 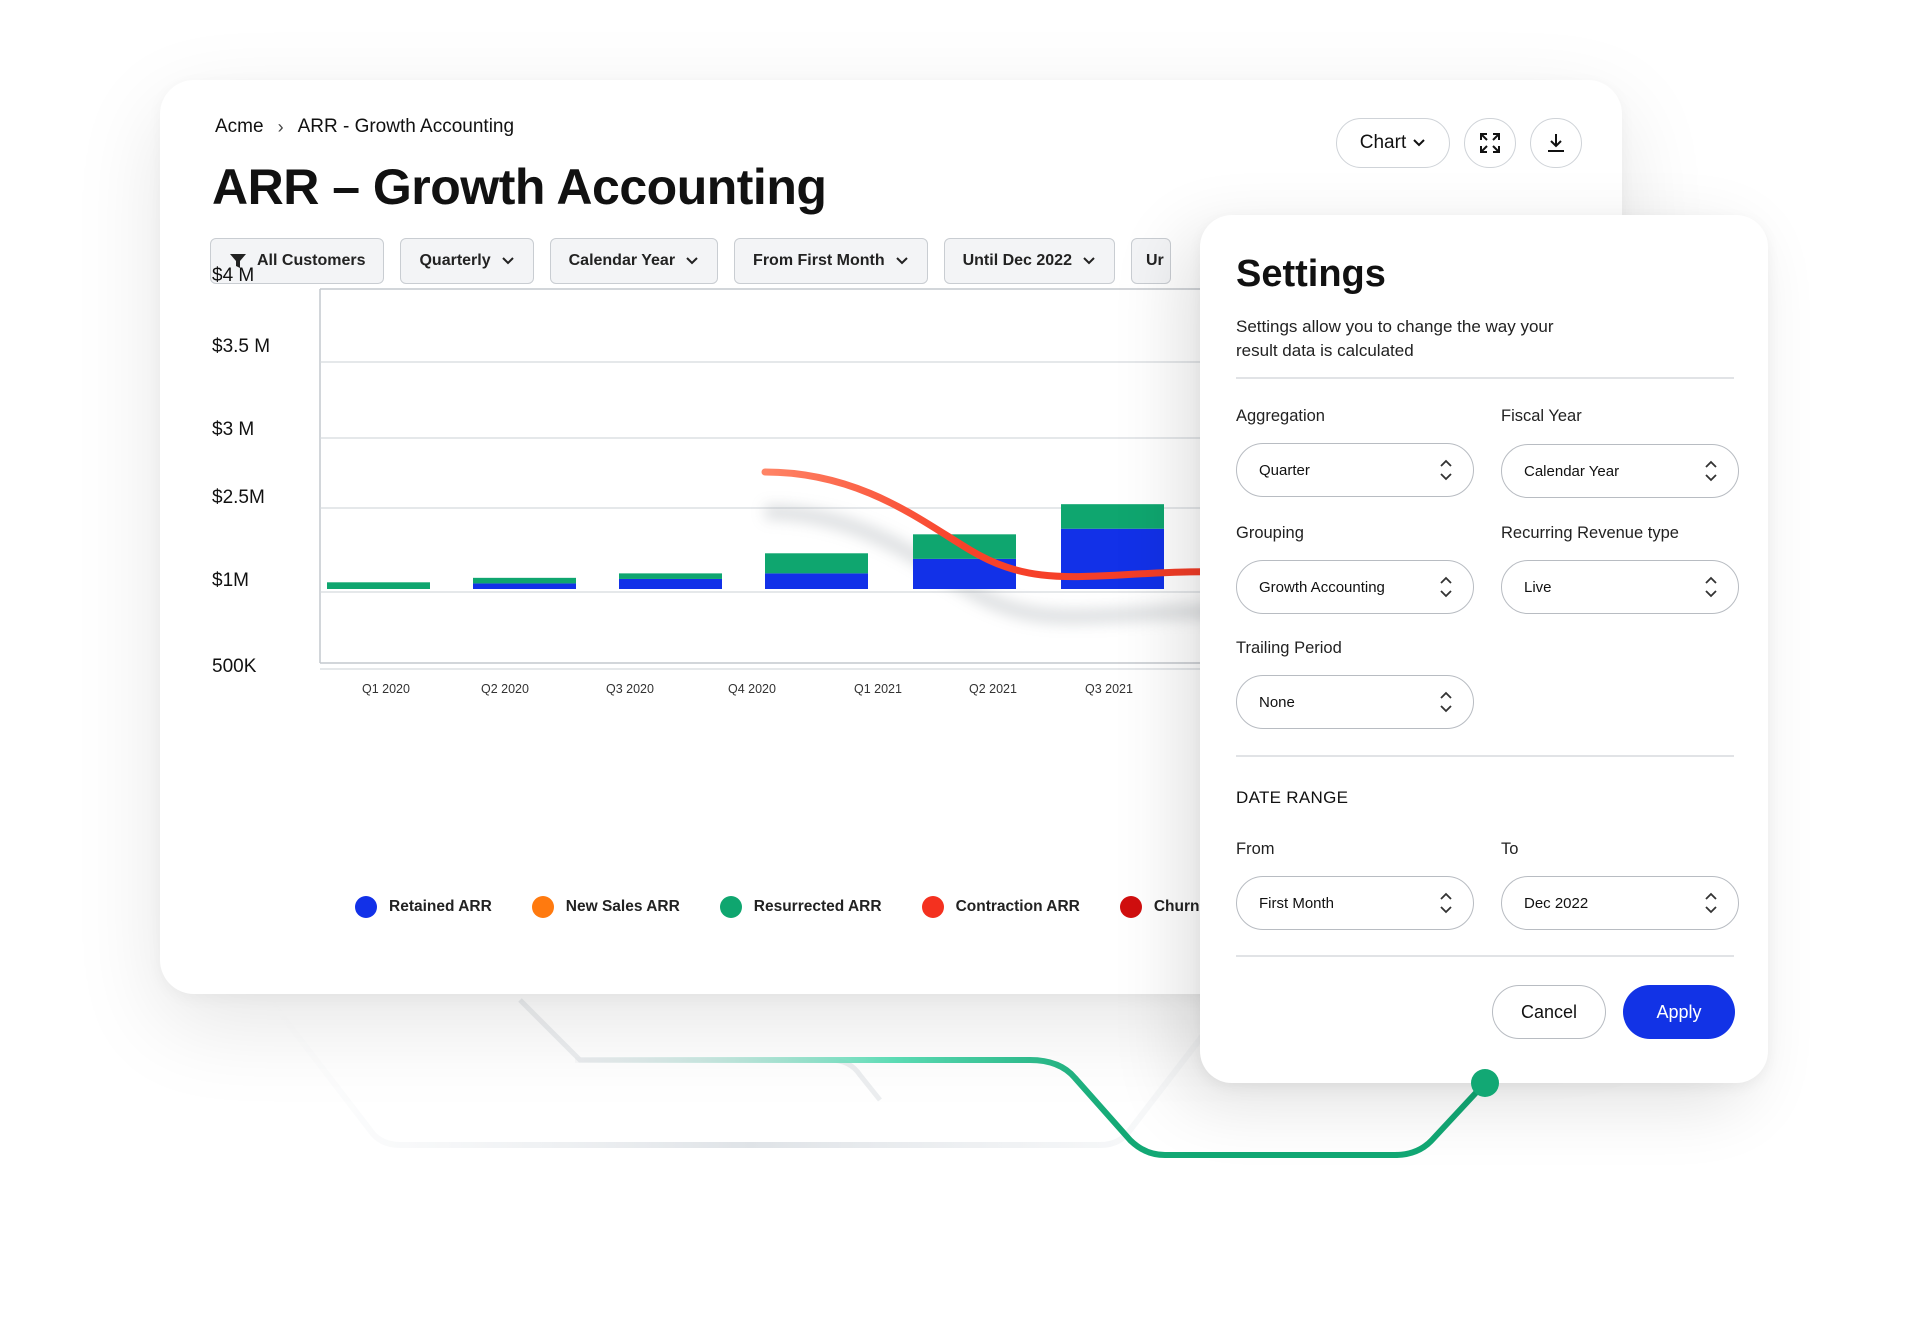 What do you see at coordinates (1292, 797) in the screenshot?
I see `date-range-heading: DATE RANGE` at bounding box center [1292, 797].